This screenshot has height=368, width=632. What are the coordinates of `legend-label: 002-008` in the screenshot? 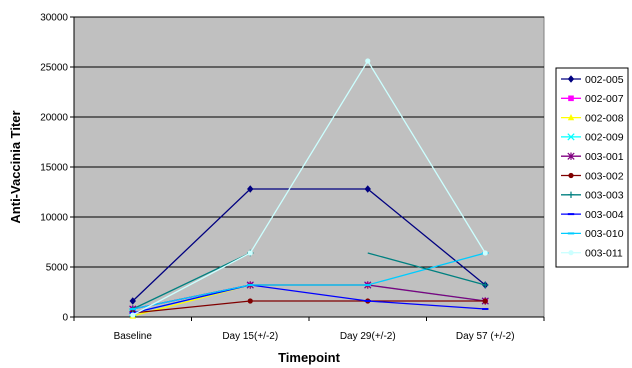 It's located at (604, 118).